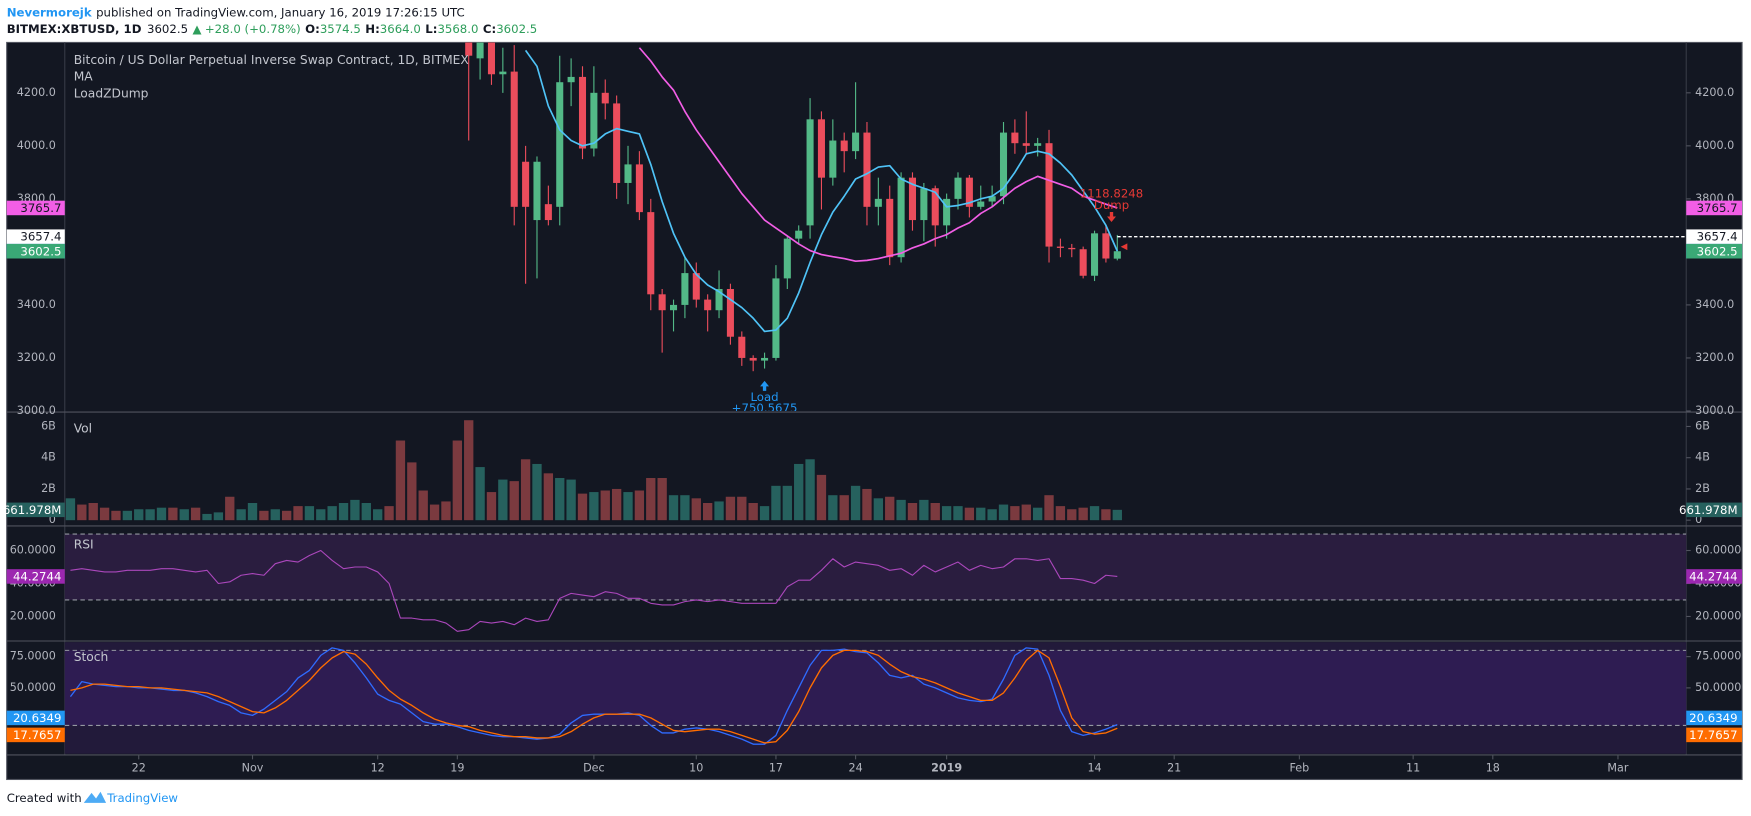  I want to click on stoch-line, so click(593, 696).